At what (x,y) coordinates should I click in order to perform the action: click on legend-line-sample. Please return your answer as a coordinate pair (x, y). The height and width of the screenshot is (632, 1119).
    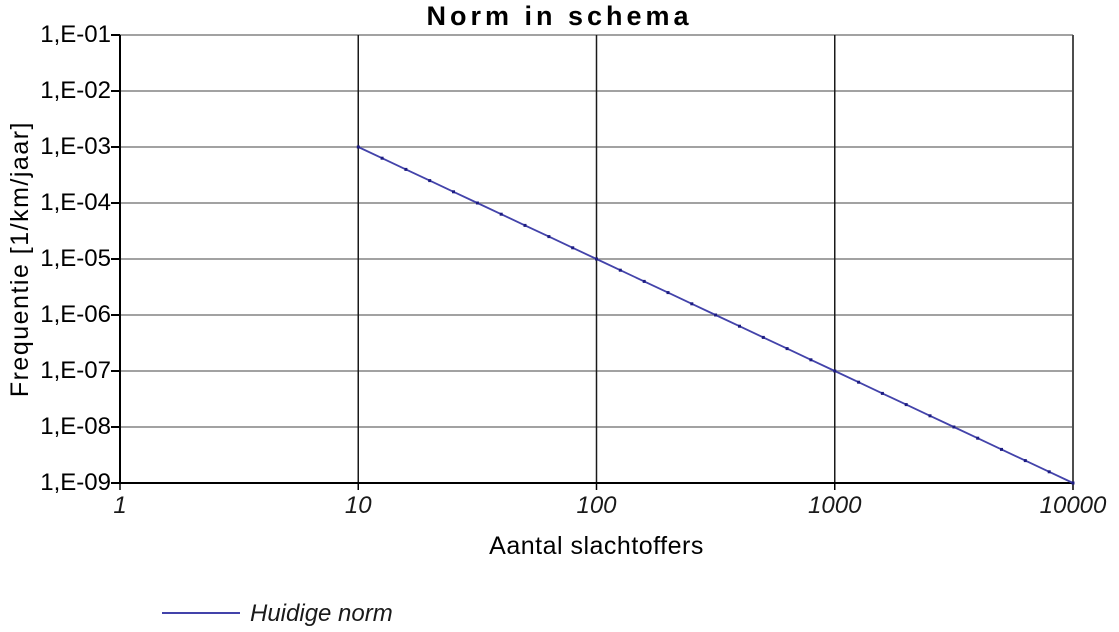
    Looking at the image, I should click on (201, 613).